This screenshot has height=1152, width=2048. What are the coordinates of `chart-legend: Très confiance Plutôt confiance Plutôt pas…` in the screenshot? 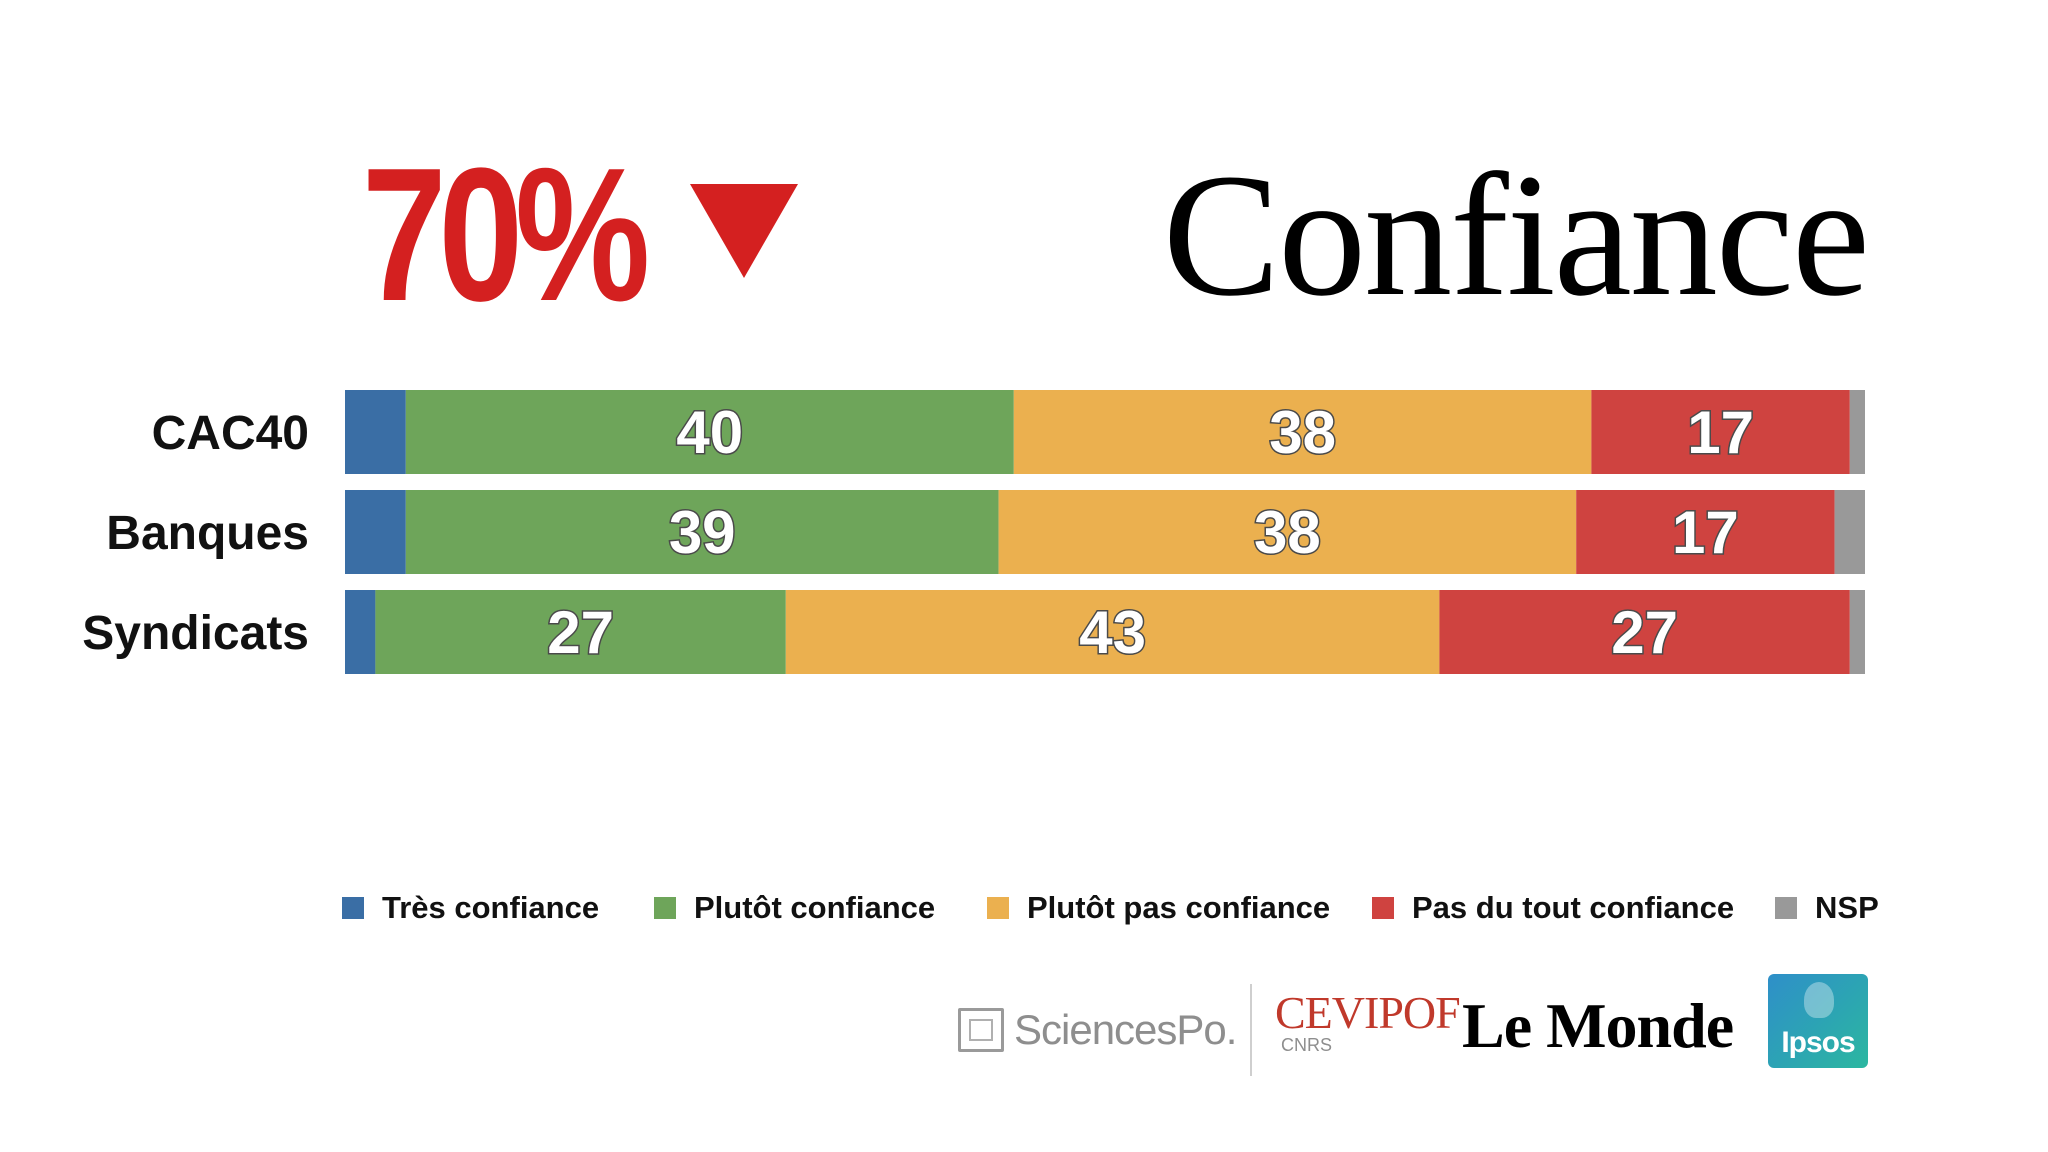 It's located at (1110, 910).